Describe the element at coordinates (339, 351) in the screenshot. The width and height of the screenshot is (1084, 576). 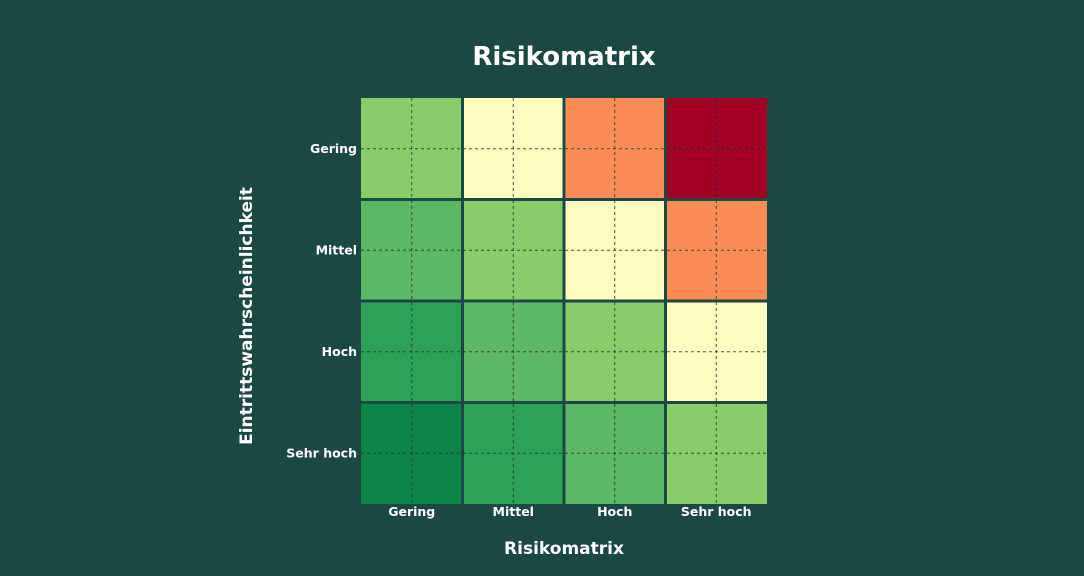
I see `y-tick-label: Hoch` at that location.